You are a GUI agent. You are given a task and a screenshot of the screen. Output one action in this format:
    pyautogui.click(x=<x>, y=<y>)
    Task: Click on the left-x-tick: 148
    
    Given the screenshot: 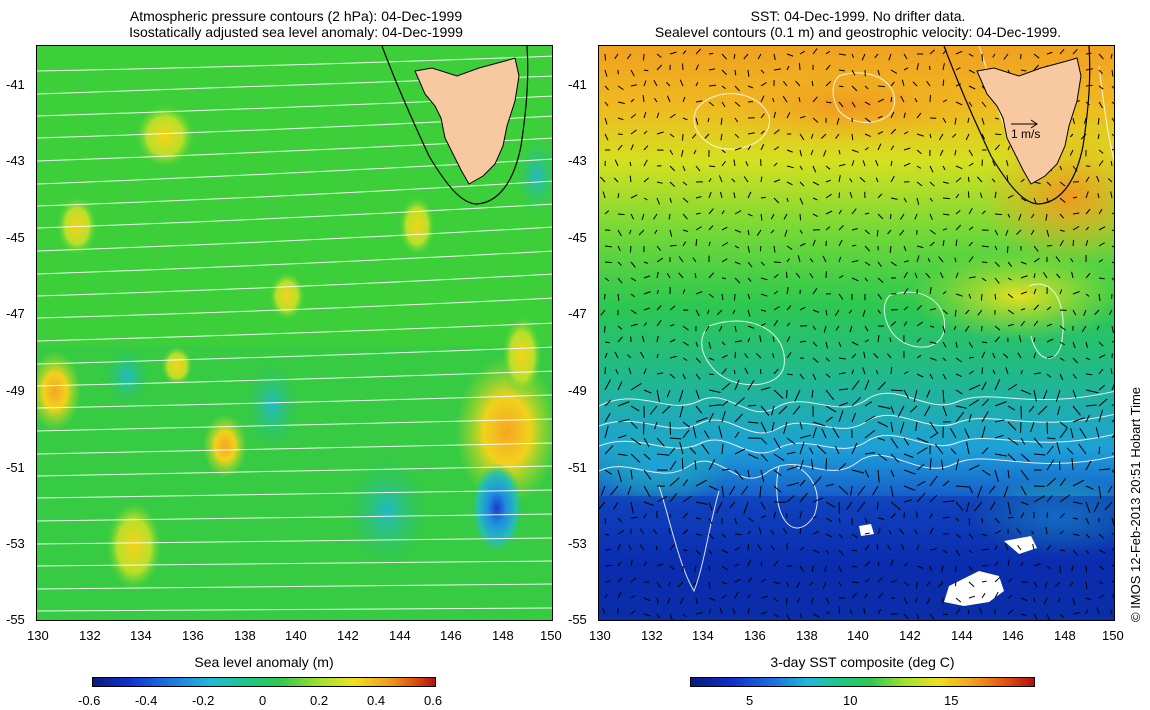 What is the action you would take?
    pyautogui.click(x=503, y=635)
    